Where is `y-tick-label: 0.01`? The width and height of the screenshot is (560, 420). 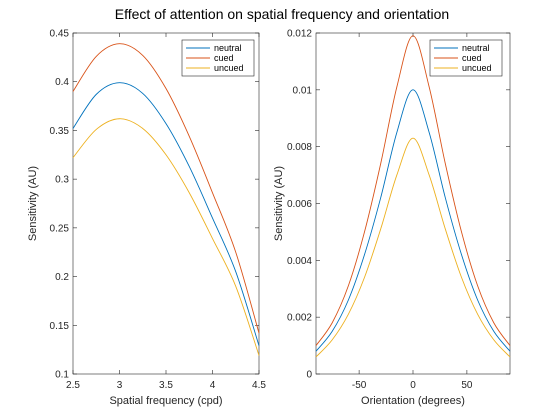 y-tick-label: 0.01 is located at coordinates (303, 90).